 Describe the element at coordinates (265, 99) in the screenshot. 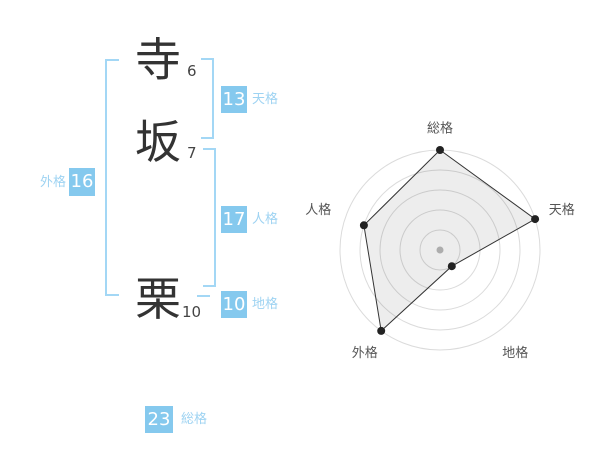

I see `tenkaku-label: 天格` at that location.